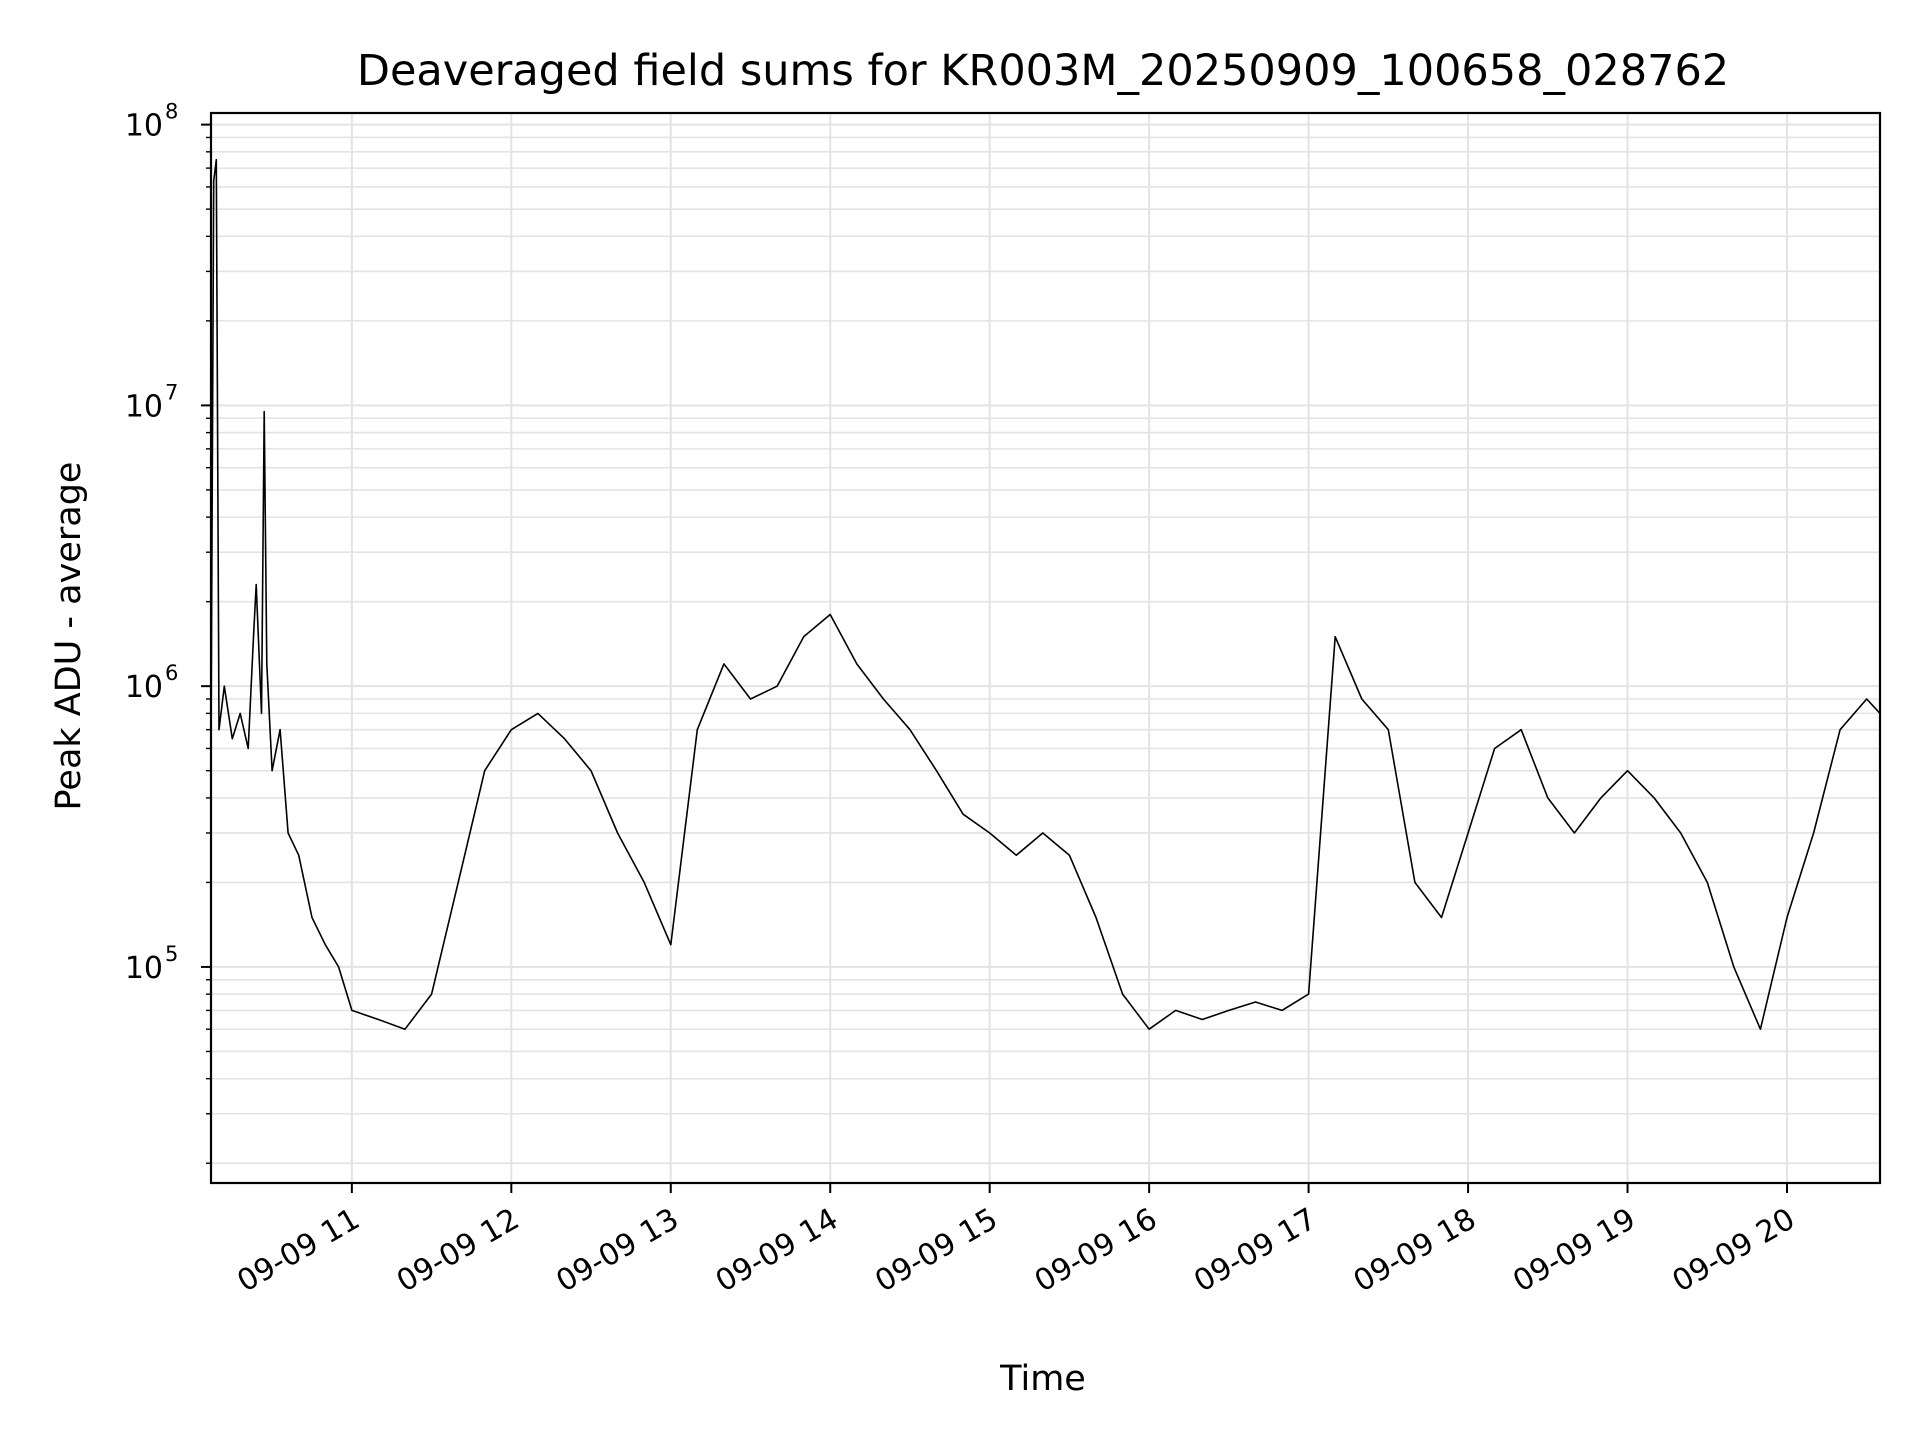 The image size is (1920, 1440). I want to click on y-tick-exponent: 5, so click(171, 954).